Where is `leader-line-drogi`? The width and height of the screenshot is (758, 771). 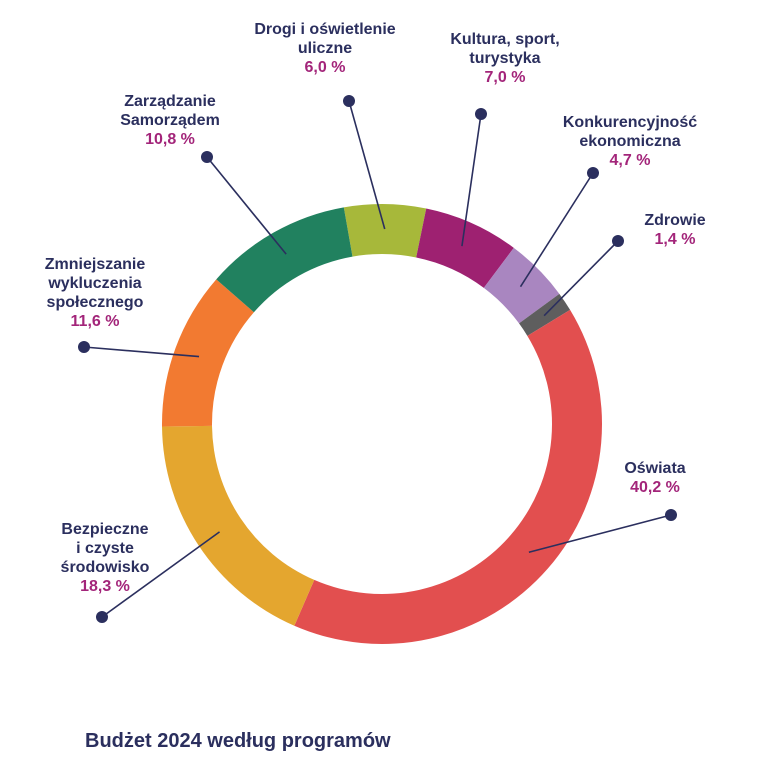
leader-line-drogi is located at coordinates (367, 165).